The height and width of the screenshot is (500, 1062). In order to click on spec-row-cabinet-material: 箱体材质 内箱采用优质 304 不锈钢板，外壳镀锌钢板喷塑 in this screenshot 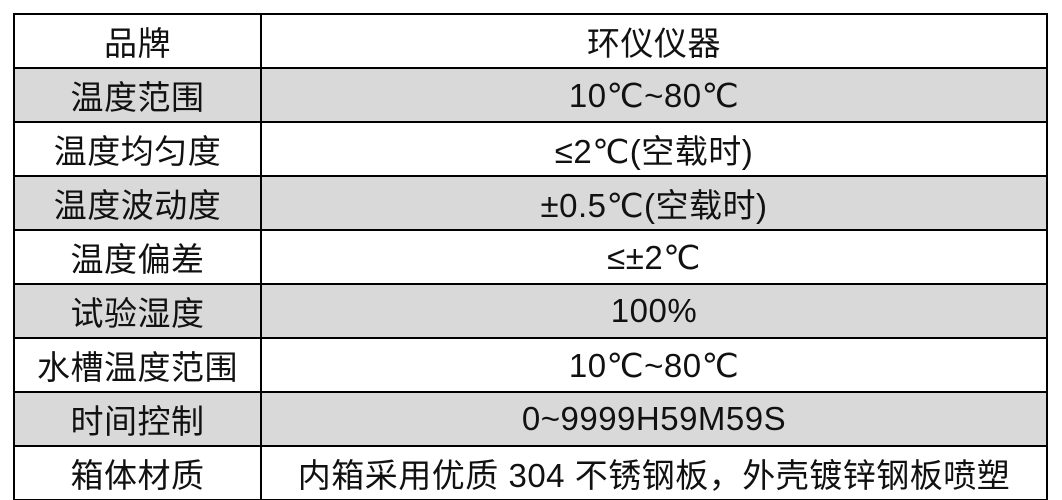, I will do `click(530, 472)`.